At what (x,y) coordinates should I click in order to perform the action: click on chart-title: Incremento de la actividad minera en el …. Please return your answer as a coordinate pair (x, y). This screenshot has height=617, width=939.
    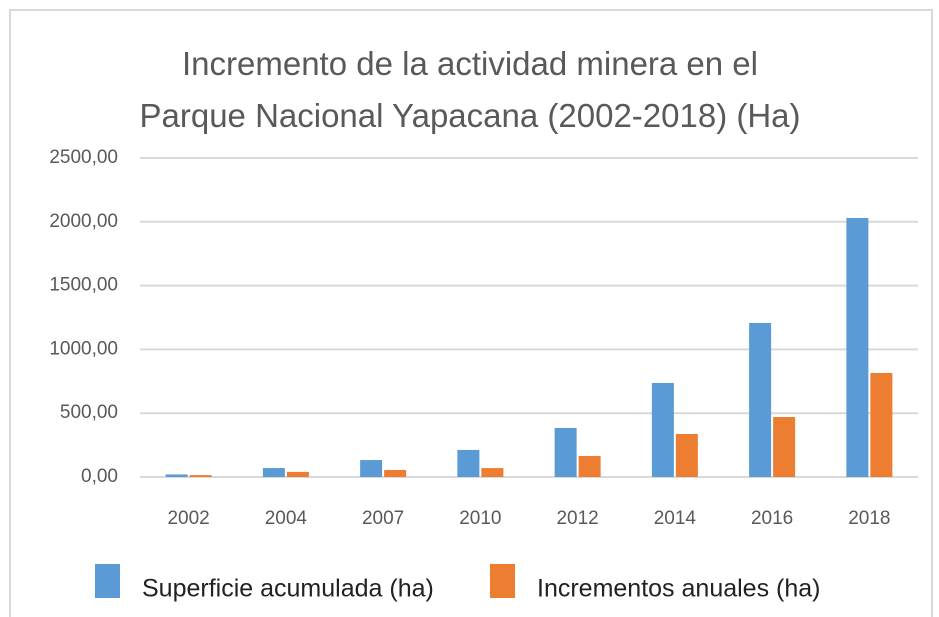
    Looking at the image, I should click on (470, 89).